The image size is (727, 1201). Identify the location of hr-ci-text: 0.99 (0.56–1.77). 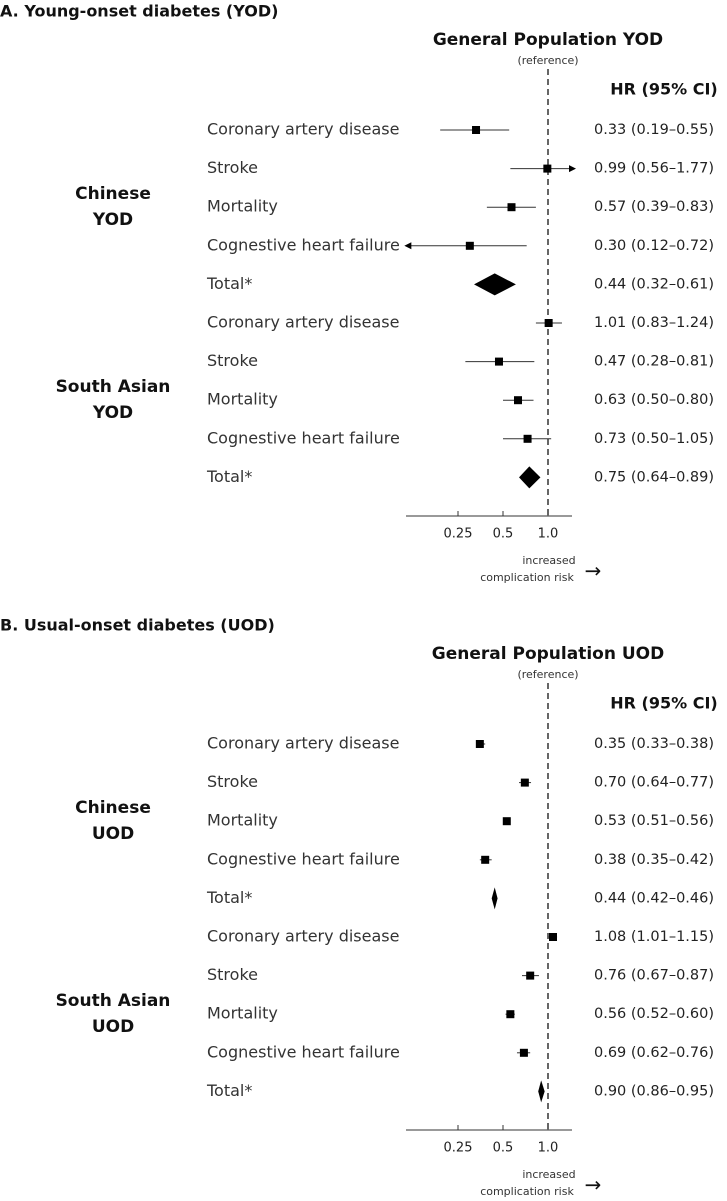
(654, 169).